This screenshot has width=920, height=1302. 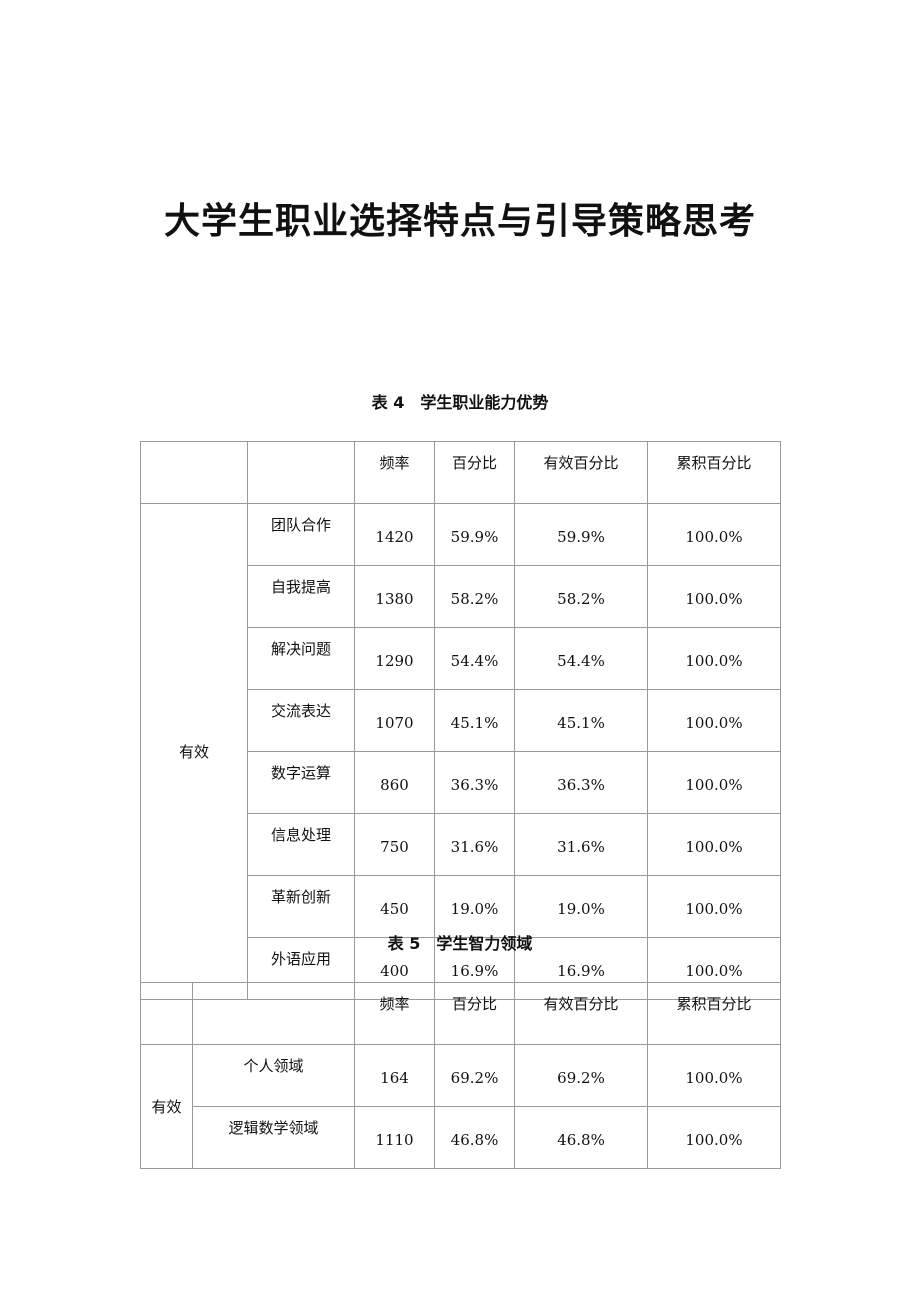 What do you see at coordinates (301, 844) in the screenshot?
I see `row-label: 信息处理` at bounding box center [301, 844].